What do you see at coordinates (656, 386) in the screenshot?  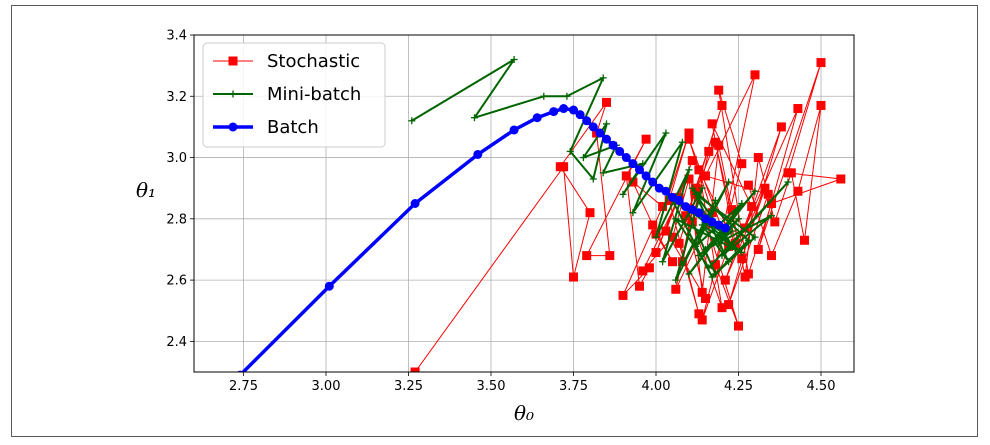 I see `x-tick-label: 4.00` at bounding box center [656, 386].